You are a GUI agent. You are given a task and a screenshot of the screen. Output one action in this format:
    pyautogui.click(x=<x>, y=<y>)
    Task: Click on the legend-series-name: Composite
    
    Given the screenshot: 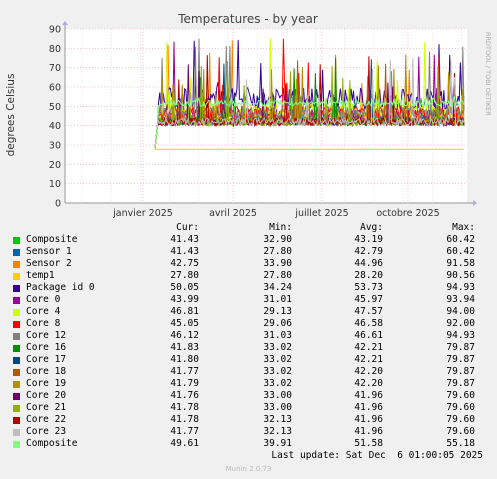 What is the action you would take?
    pyautogui.click(x=52, y=443)
    